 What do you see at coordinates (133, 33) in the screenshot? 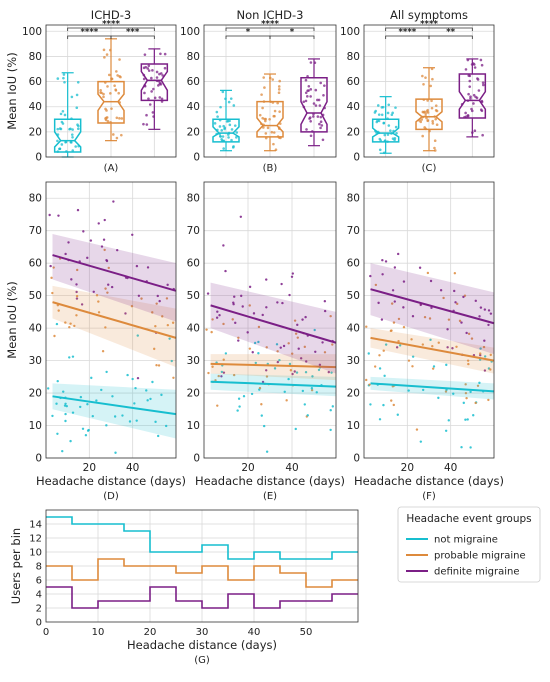
I see `significance-label: ***` at bounding box center [133, 33].